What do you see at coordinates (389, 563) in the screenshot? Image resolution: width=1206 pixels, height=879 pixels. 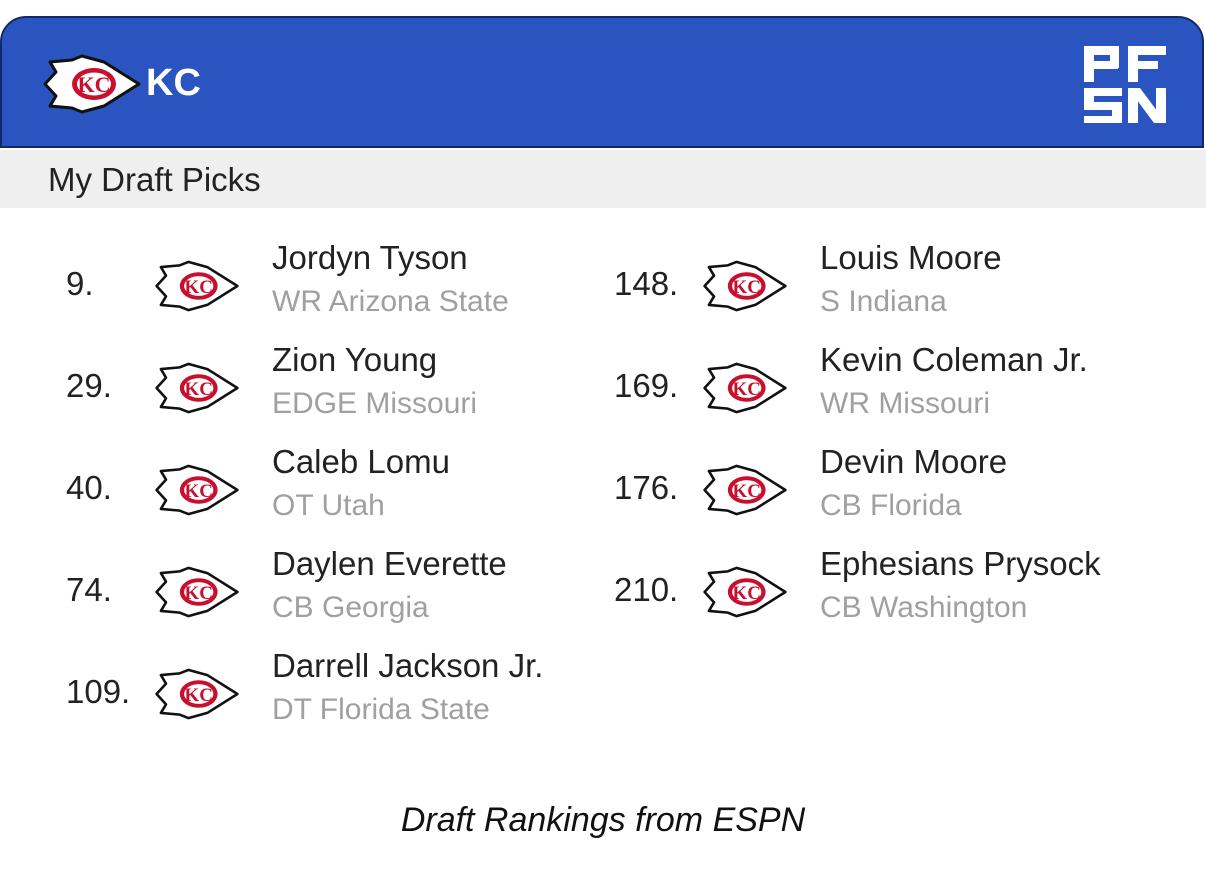 I see `player-name: Daylen Everette` at bounding box center [389, 563].